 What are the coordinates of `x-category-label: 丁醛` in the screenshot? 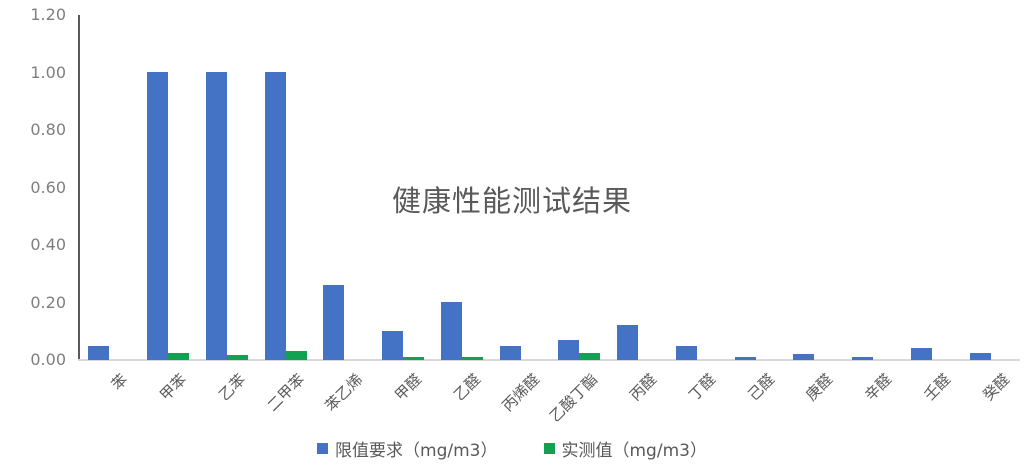 It's located at (702, 387).